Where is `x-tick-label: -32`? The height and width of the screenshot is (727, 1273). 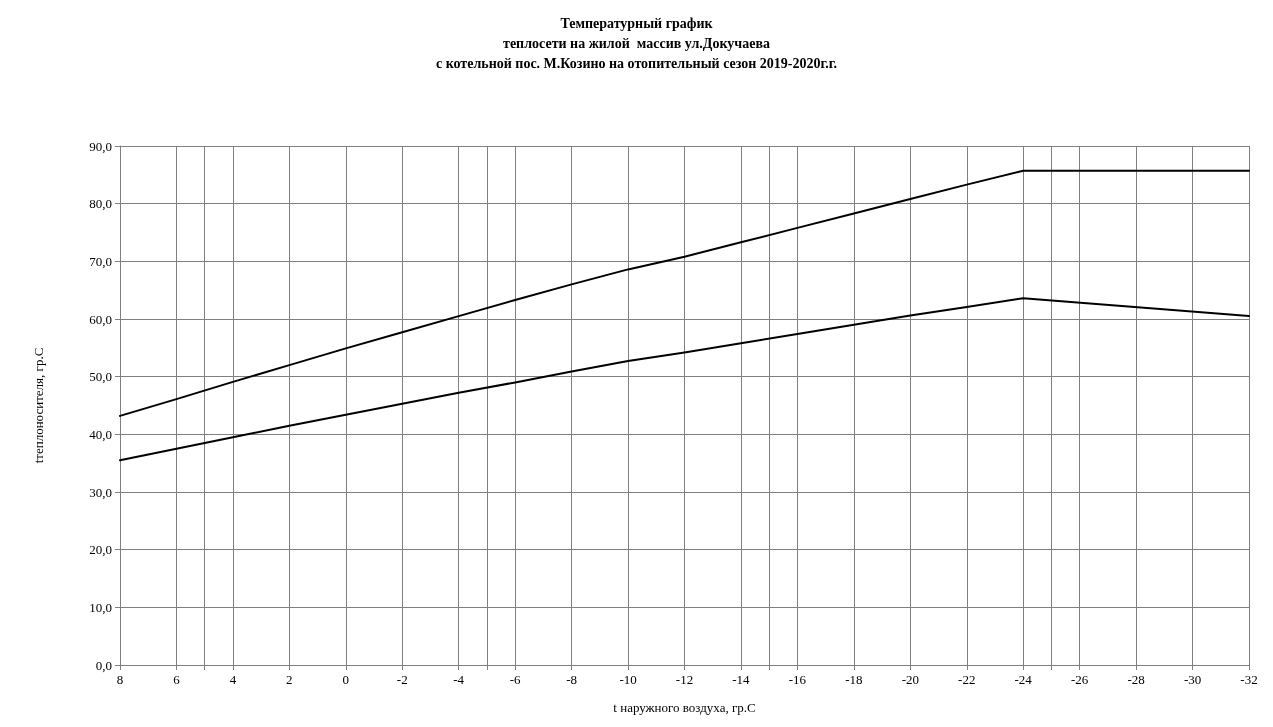
x-tick-label: -32 is located at coordinates (1249, 679).